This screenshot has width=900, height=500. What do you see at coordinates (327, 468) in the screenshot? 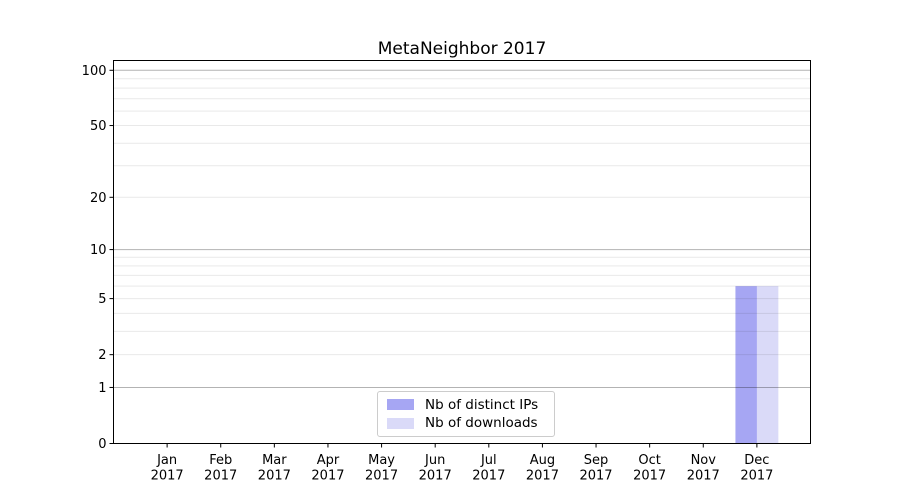
I see `x-tick-label: Apr 2017` at bounding box center [327, 468].